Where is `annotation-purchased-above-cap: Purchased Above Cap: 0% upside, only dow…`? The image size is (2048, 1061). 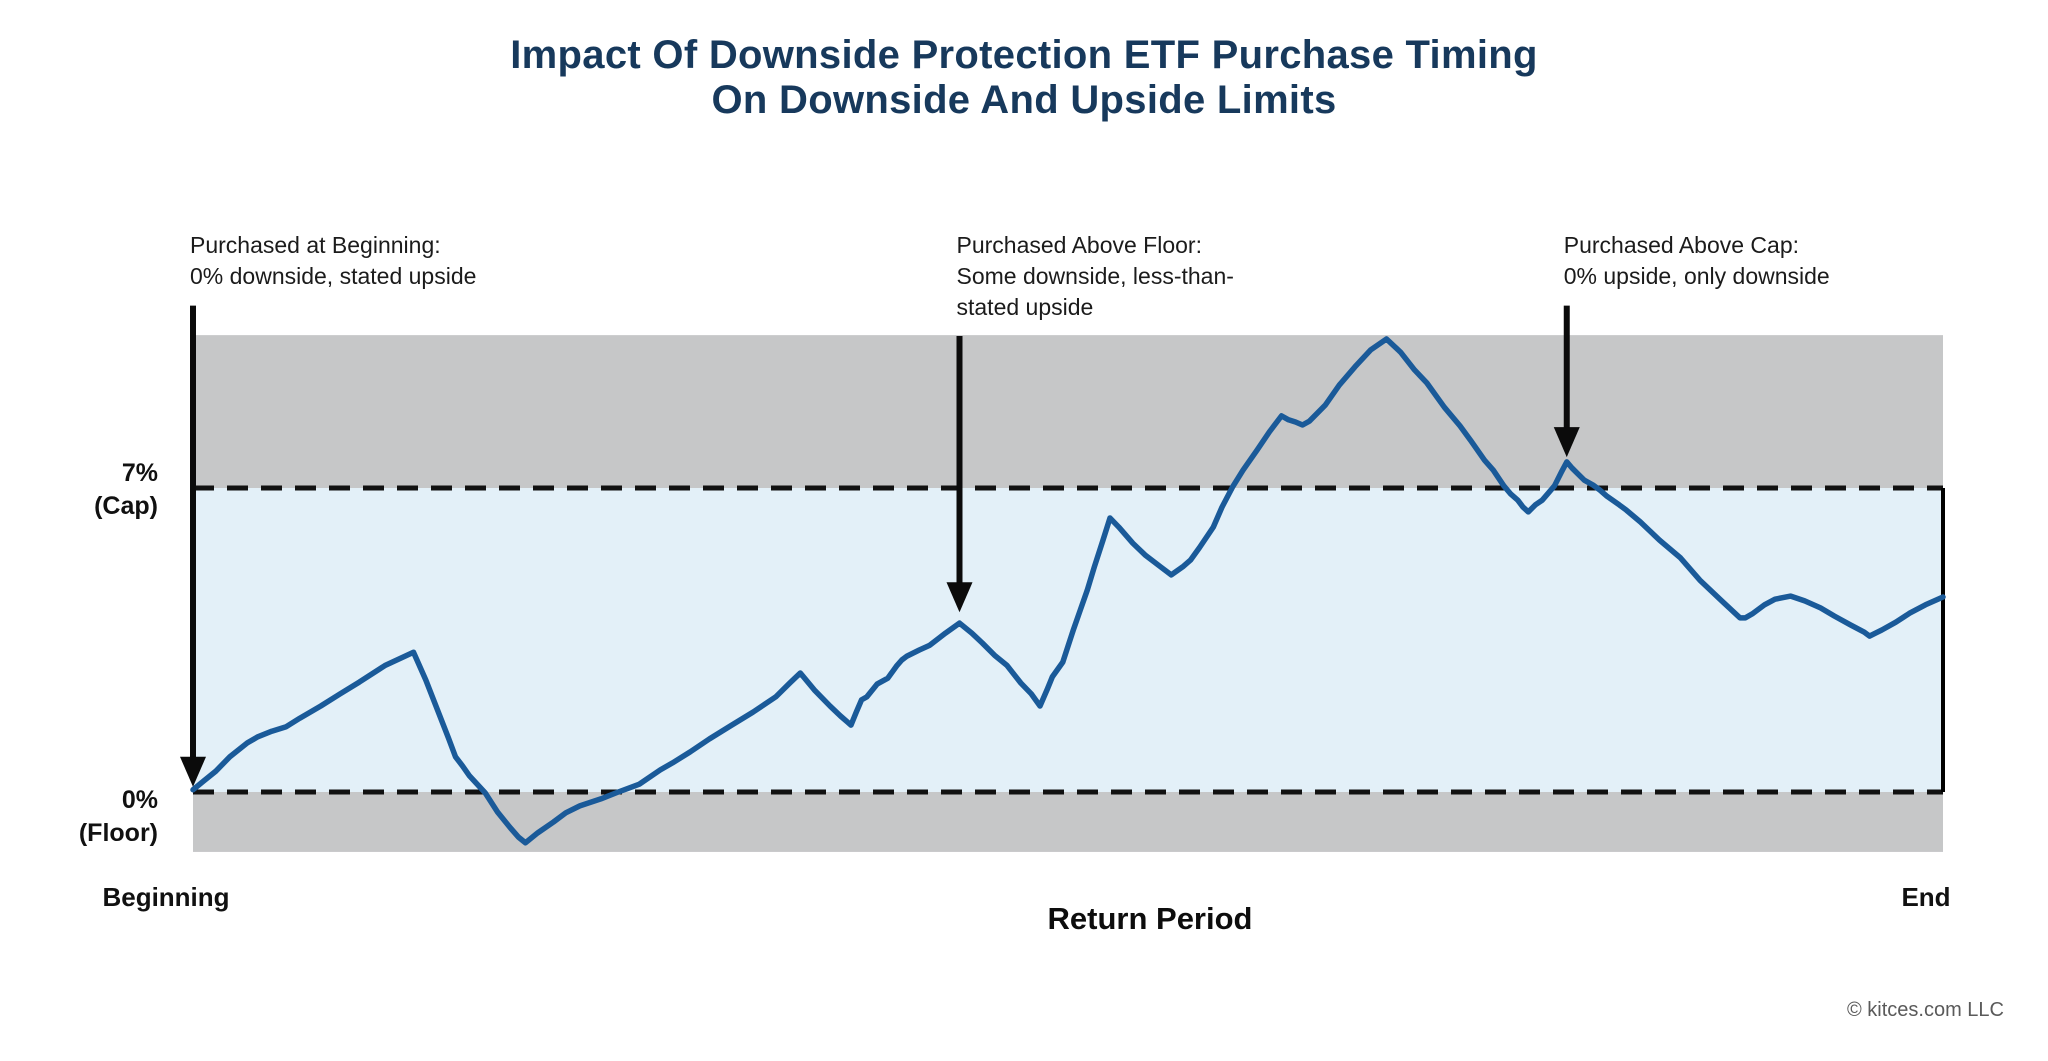 annotation-purchased-above-cap: Purchased Above Cap: 0% upside, only dow… is located at coordinates (1696, 260).